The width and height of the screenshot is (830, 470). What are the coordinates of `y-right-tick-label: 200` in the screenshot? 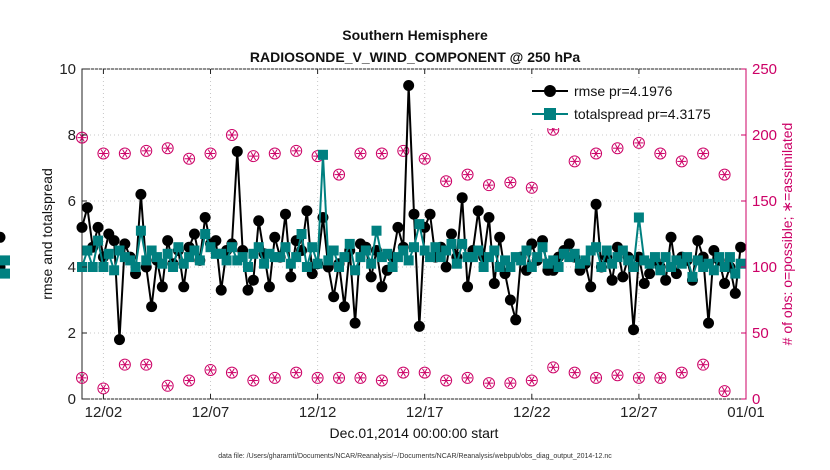 It's located at (764, 135).